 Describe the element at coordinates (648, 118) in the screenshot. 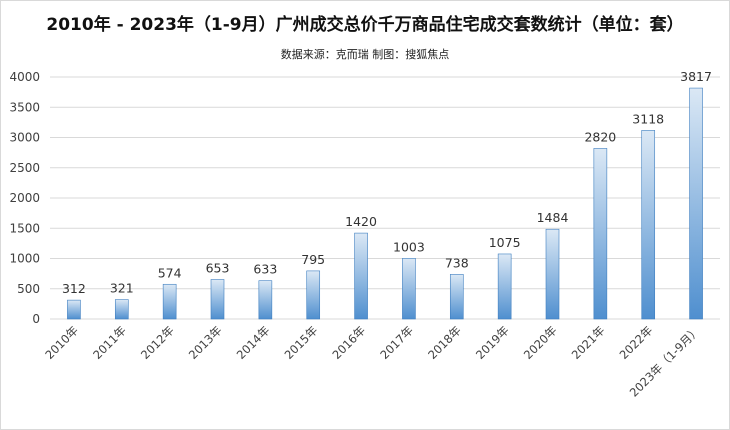

I see `data-label: 3118` at that location.